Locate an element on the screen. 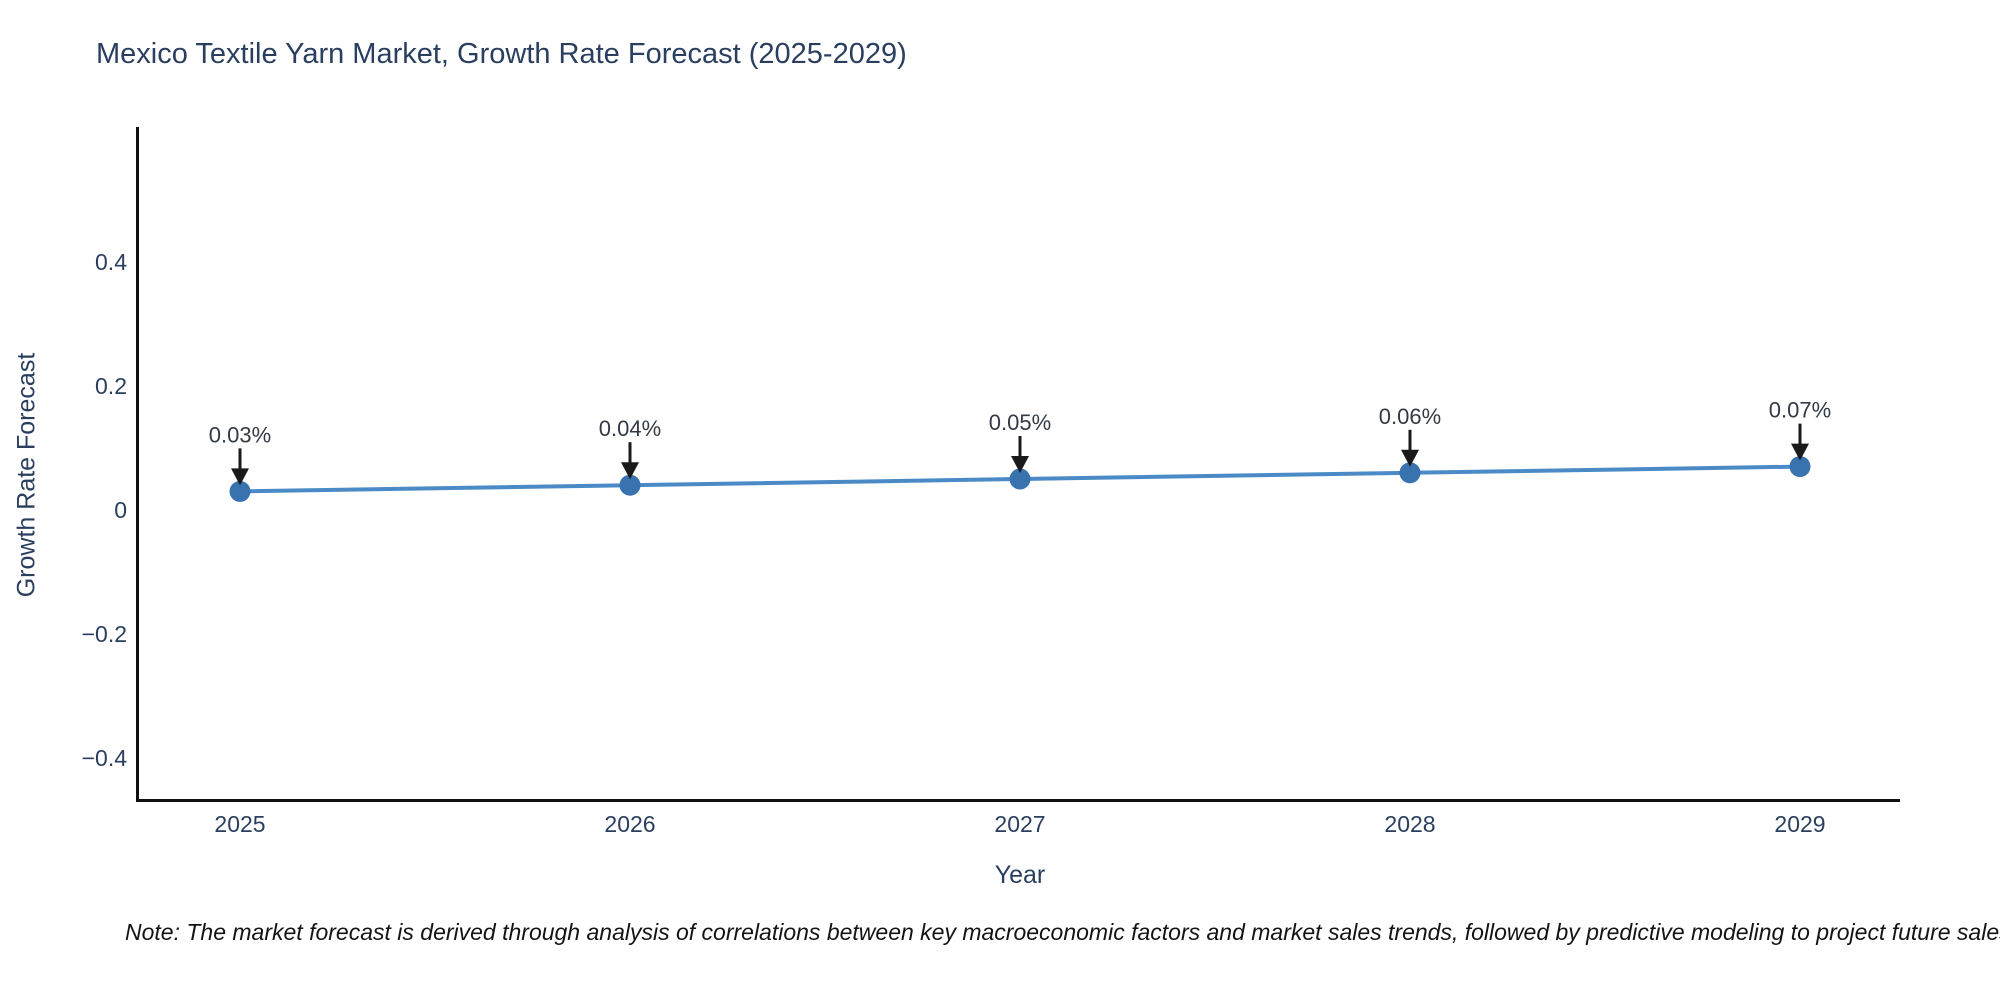 The height and width of the screenshot is (1000, 2000). point-value-label: 0.04% is located at coordinates (630, 428).